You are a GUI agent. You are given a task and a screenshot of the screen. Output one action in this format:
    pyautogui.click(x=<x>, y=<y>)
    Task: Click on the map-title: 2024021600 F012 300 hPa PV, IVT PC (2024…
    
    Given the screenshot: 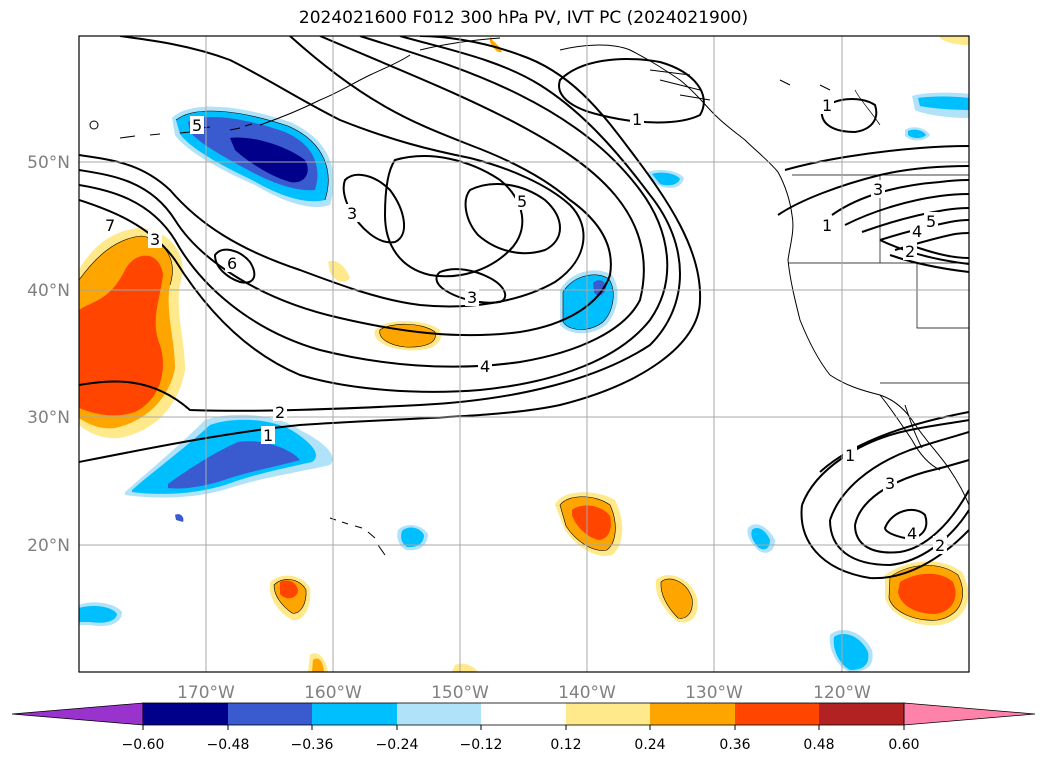 What is the action you would take?
    pyautogui.click(x=523, y=18)
    